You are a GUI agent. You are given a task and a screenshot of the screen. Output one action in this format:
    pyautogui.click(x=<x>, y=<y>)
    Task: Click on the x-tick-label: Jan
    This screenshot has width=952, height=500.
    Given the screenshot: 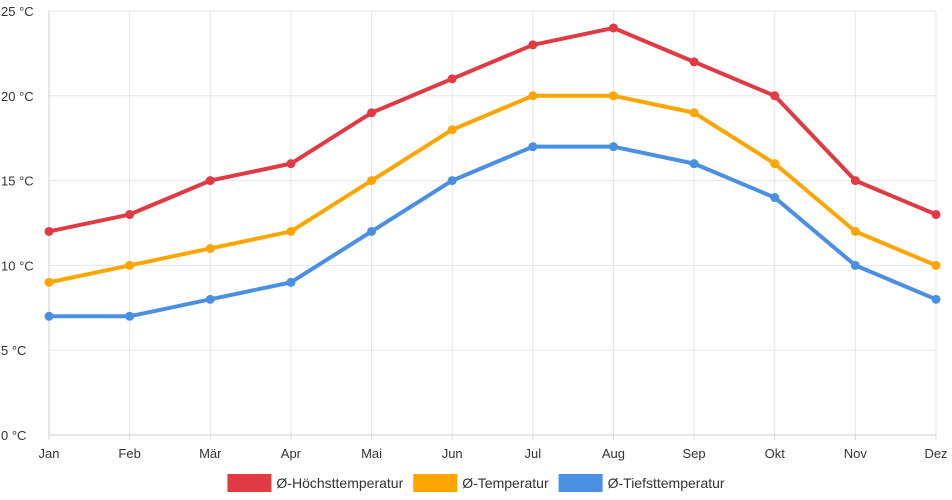 What is the action you would take?
    pyautogui.click(x=49, y=453)
    